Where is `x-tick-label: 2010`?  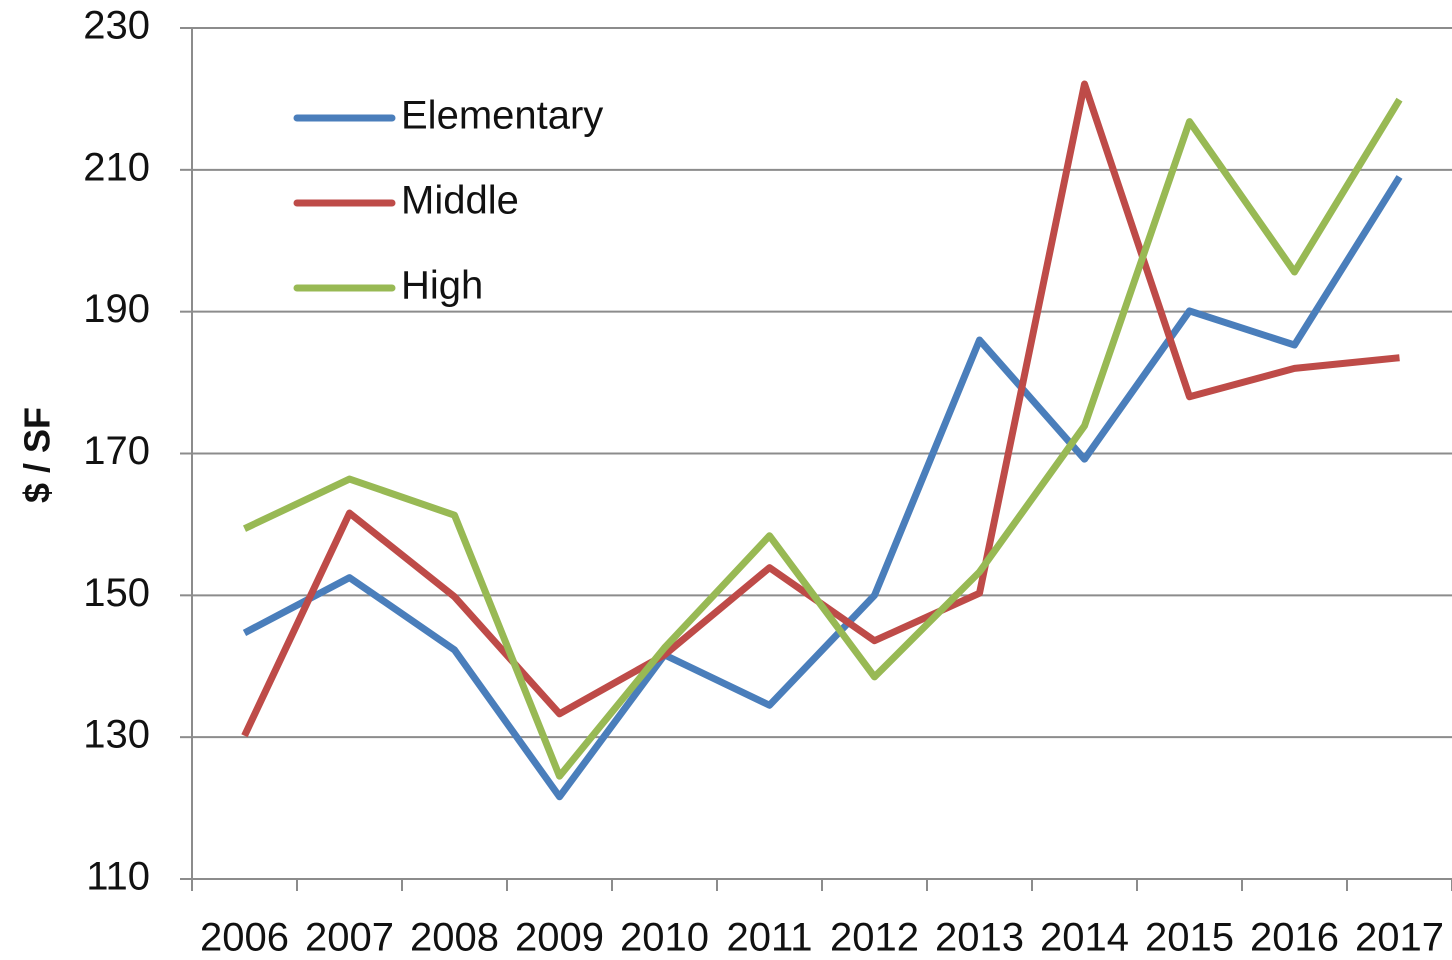 x-tick-label: 2010 is located at coordinates (664, 938).